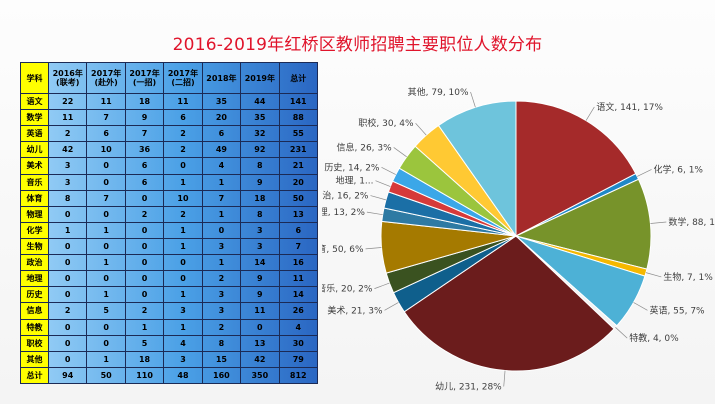 This screenshot has width=715, height=404. What do you see at coordinates (629, 107) in the screenshot?
I see `slice-label-0: 语文, 141, 17%` at bounding box center [629, 107].